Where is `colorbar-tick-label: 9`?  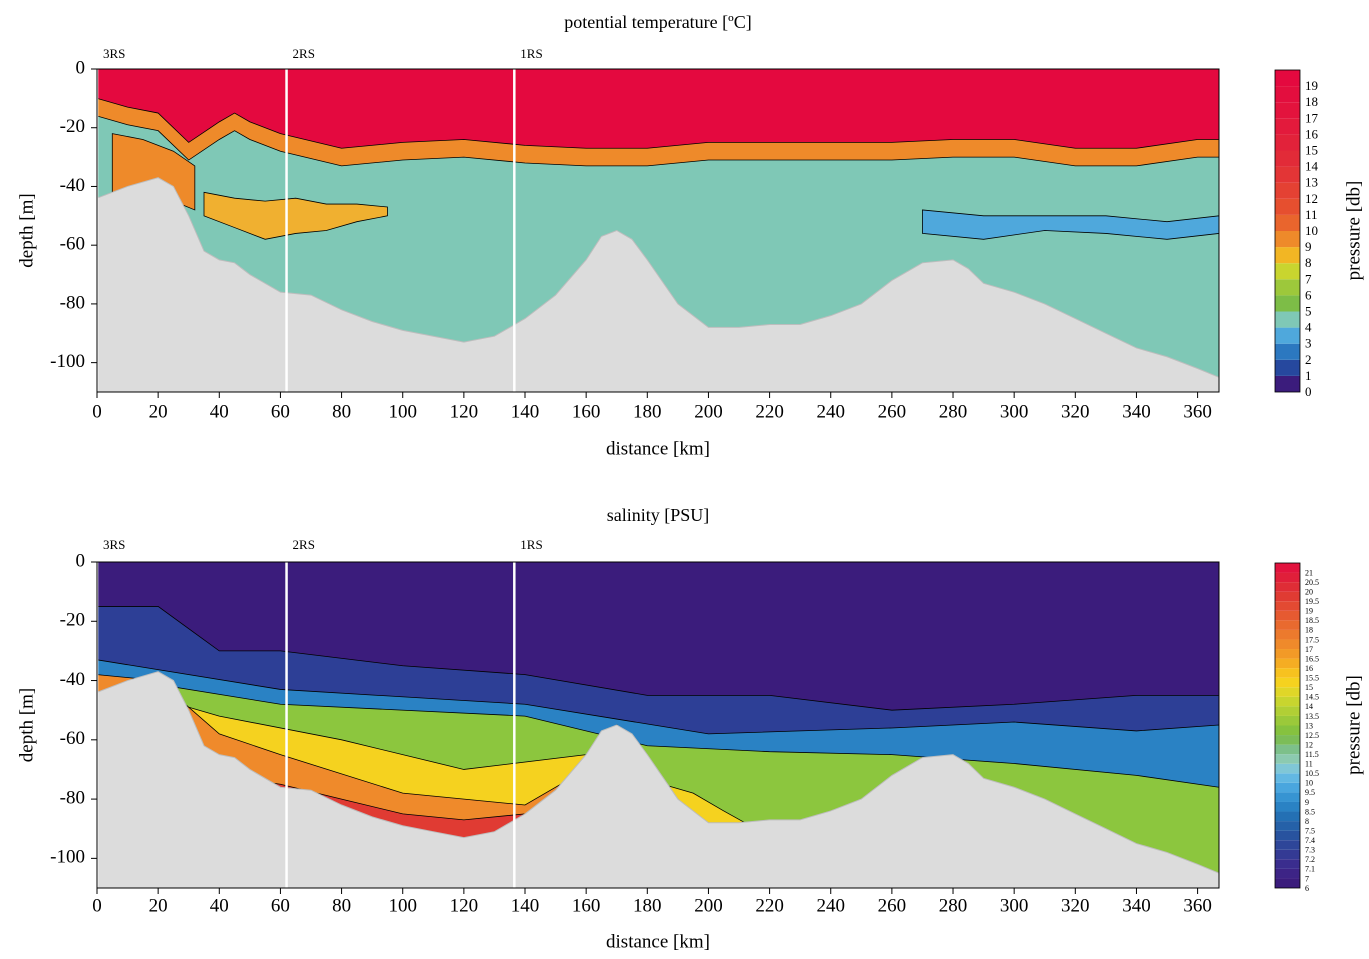 colorbar-tick-label: 9 is located at coordinates (1308, 246).